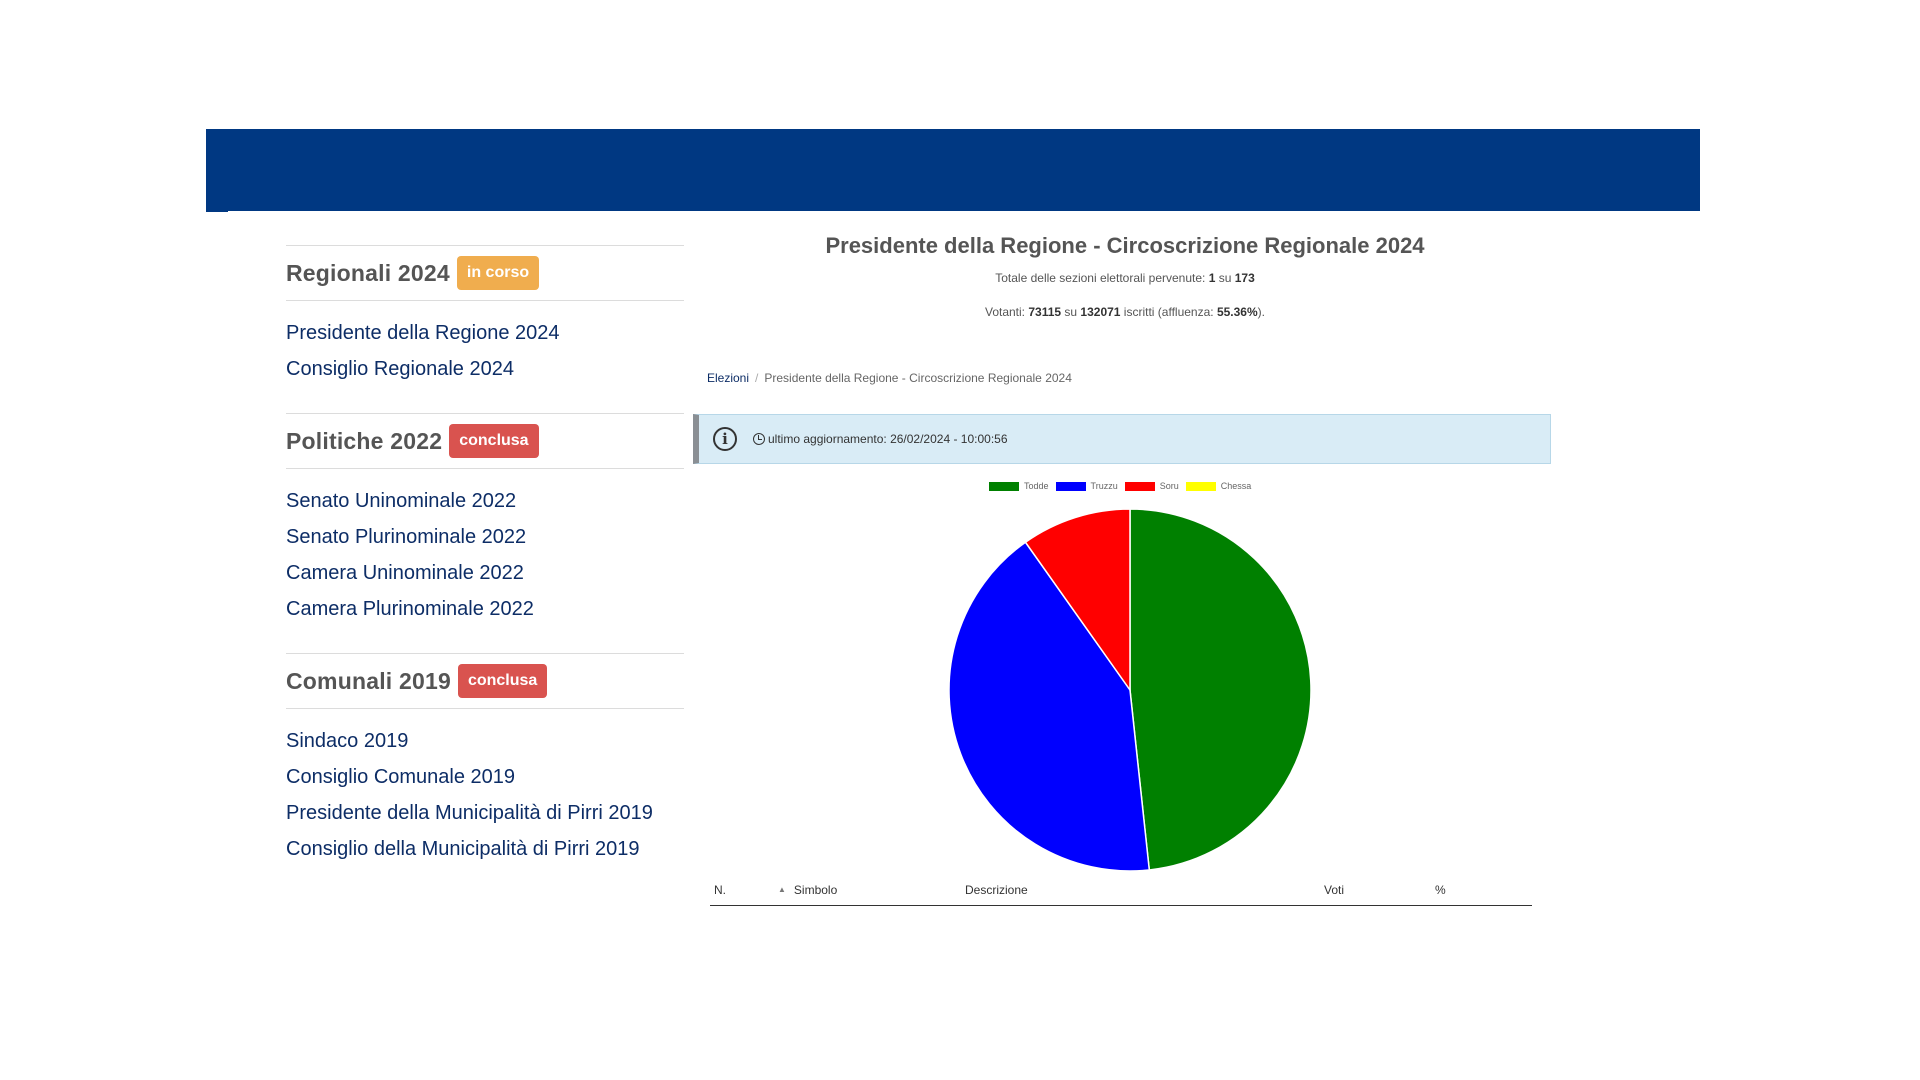 The width and height of the screenshot is (1920, 1080). Describe the element at coordinates (368, 272) in the screenshot. I see `section-title: Regionali 2024` at that location.